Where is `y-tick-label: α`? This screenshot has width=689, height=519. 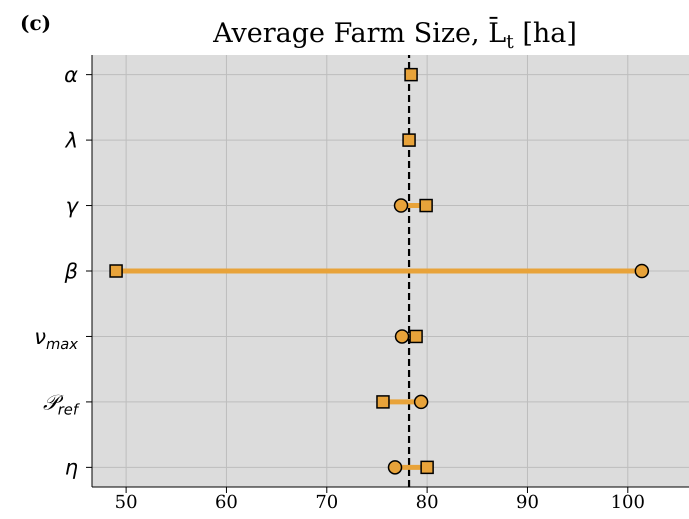 y-tick-label: α is located at coordinates (71, 74).